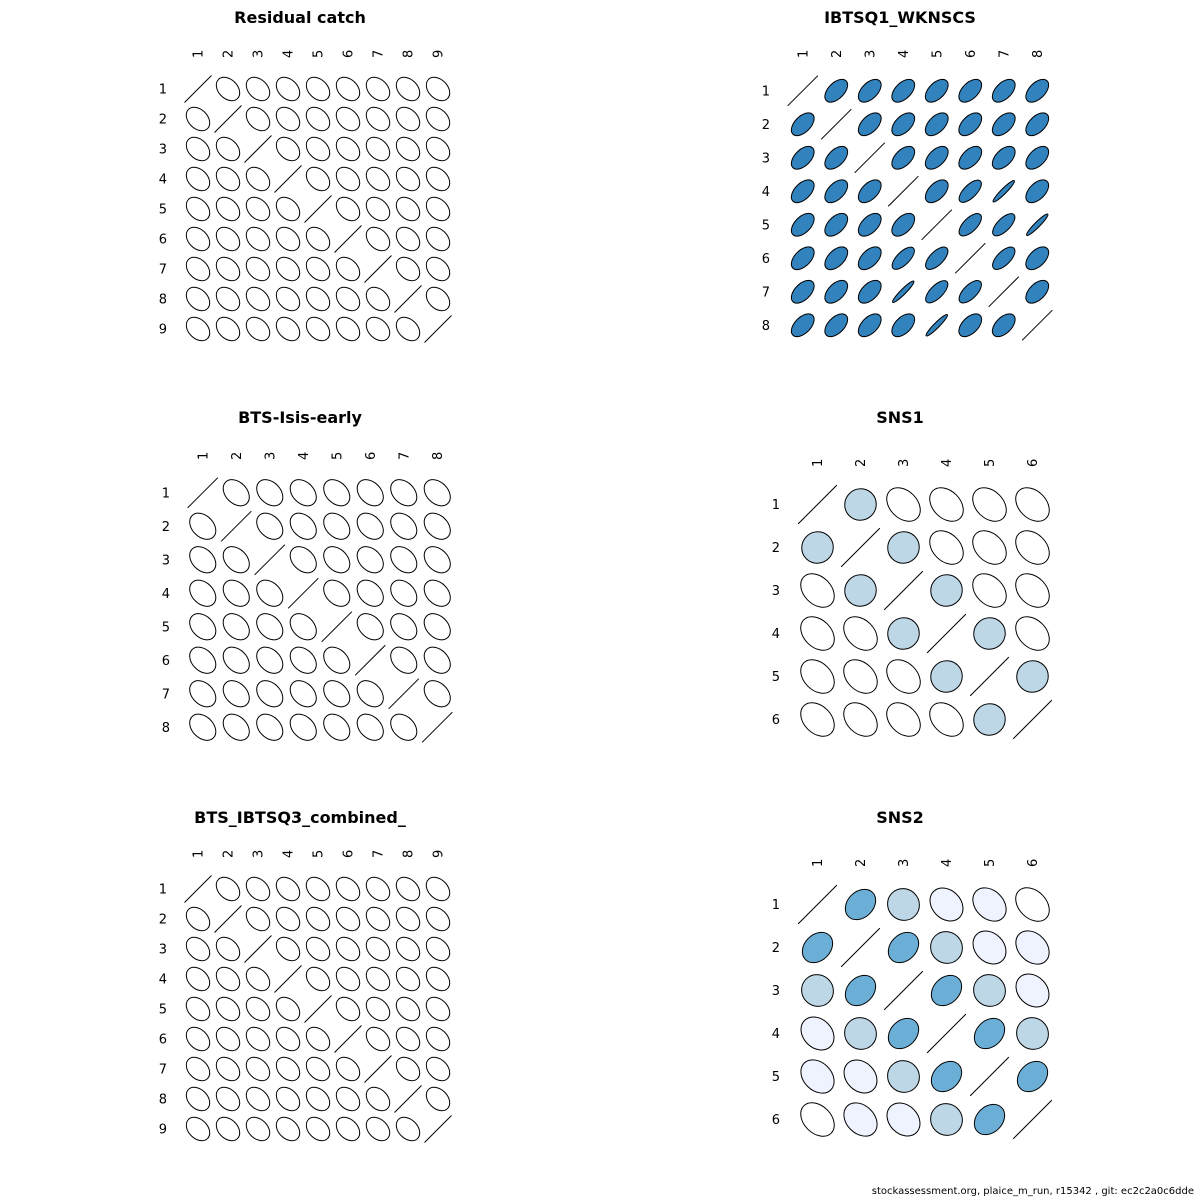  Describe the element at coordinates (163, 120) in the screenshot. I see `row-tick-label: 2` at that location.